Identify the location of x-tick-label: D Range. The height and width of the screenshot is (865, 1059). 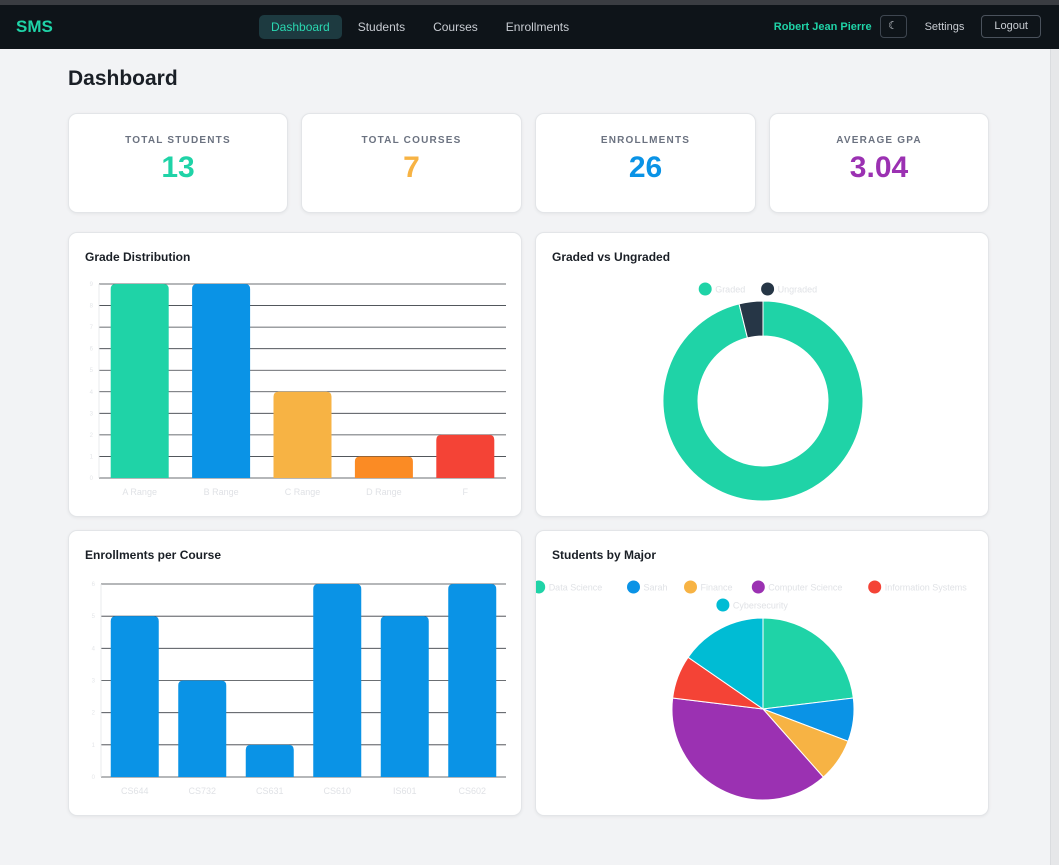
(384, 492).